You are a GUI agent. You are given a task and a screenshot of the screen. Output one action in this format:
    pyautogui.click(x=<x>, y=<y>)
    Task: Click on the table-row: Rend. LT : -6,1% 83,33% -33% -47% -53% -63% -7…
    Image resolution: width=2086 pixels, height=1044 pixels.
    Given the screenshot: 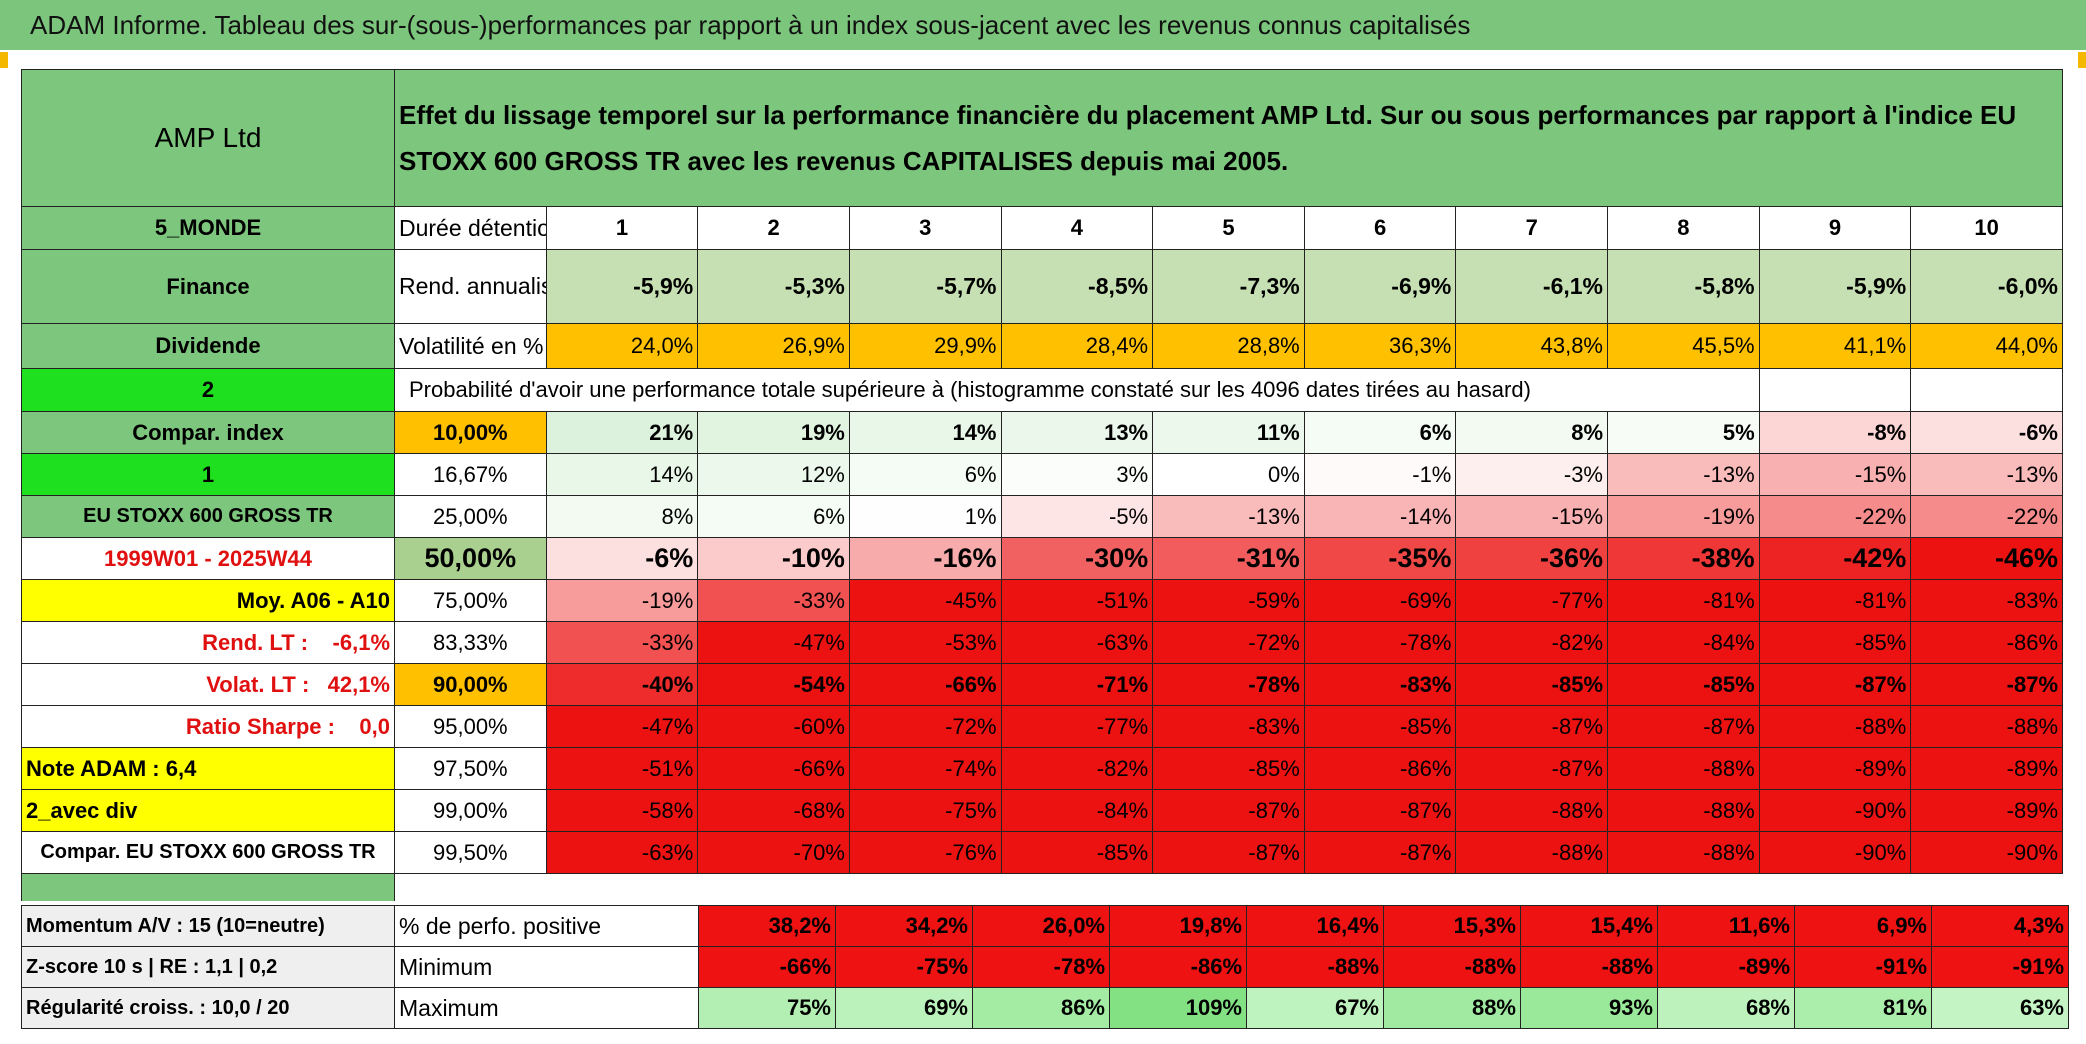 What is the action you would take?
    pyautogui.click(x=1042, y=642)
    